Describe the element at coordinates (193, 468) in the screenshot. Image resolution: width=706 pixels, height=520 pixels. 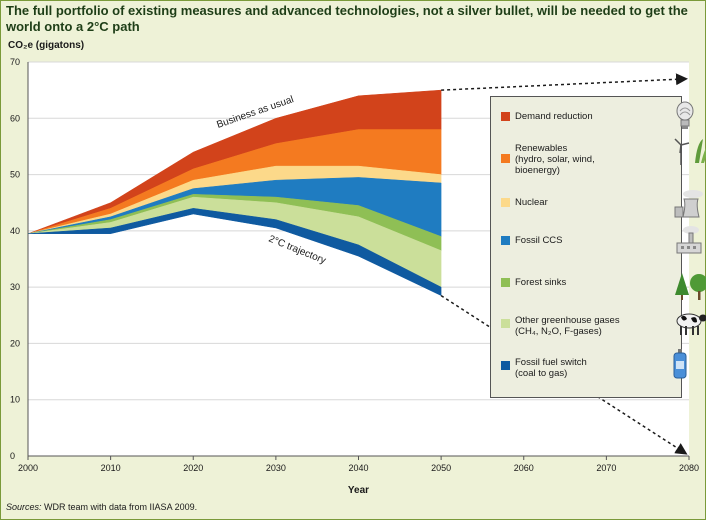
I see `x-tick-label: 2020` at that location.